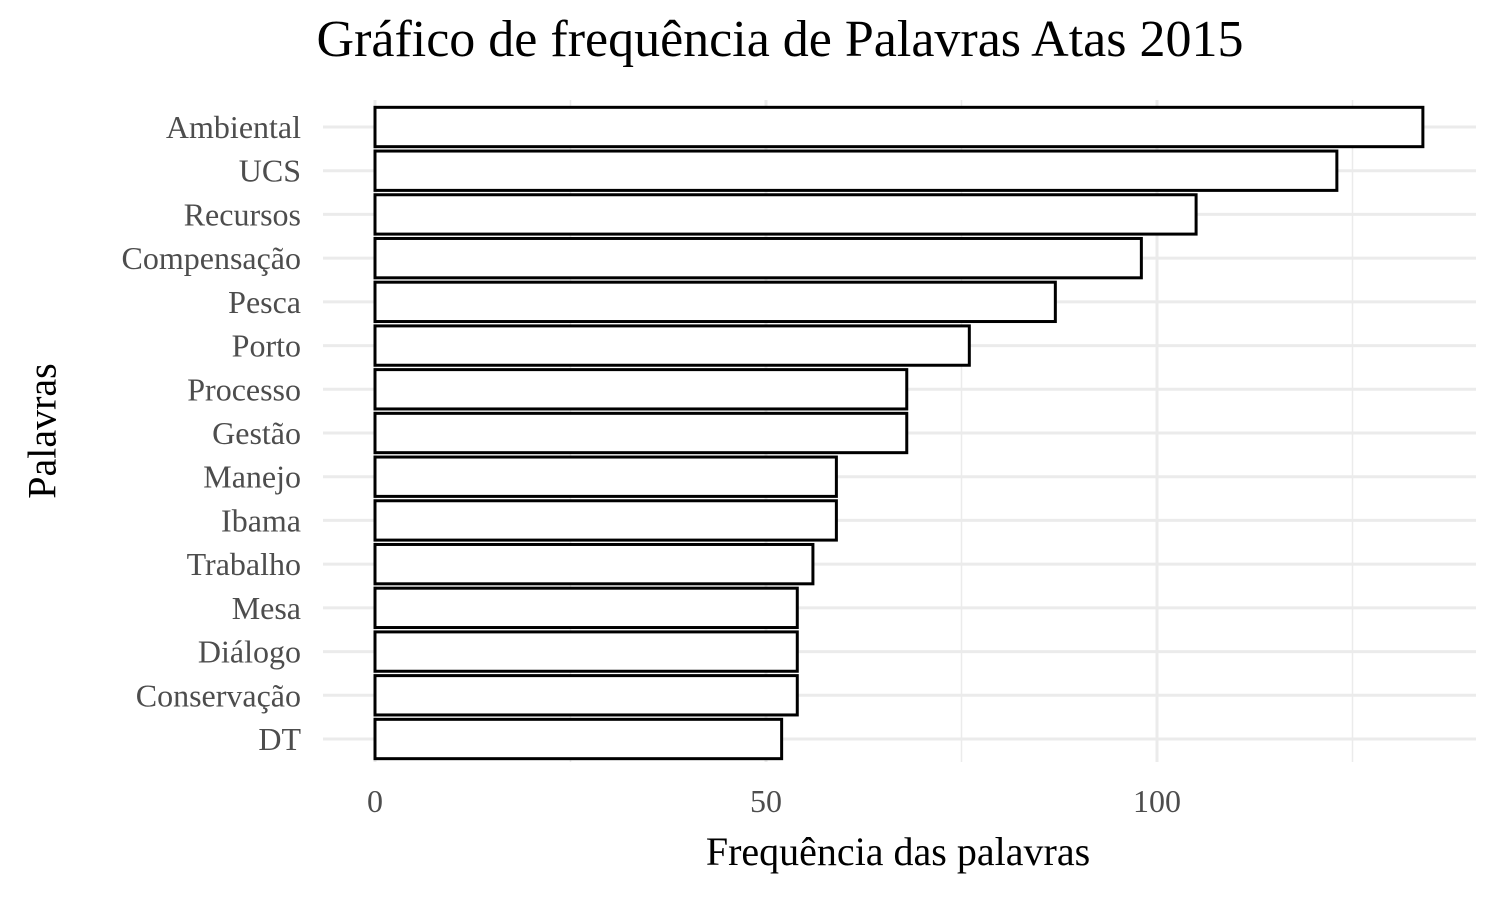  What do you see at coordinates (758, 258) in the screenshot?
I see `bar-compensação` at bounding box center [758, 258].